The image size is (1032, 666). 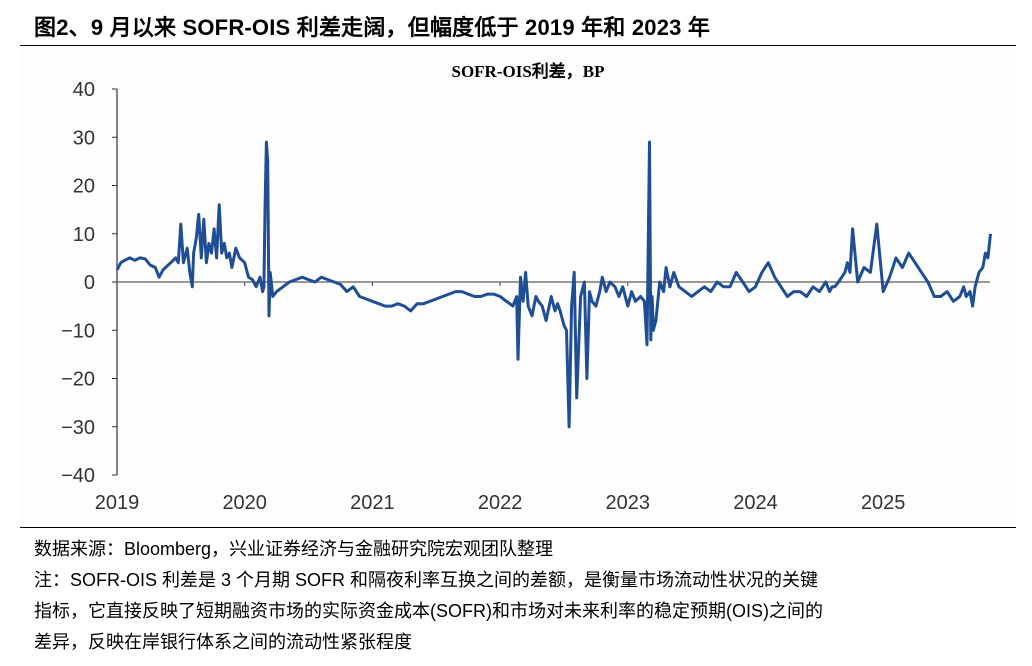 What do you see at coordinates (527, 71) in the screenshot?
I see `chart-title: SOFR-OIS利差，BP` at bounding box center [527, 71].